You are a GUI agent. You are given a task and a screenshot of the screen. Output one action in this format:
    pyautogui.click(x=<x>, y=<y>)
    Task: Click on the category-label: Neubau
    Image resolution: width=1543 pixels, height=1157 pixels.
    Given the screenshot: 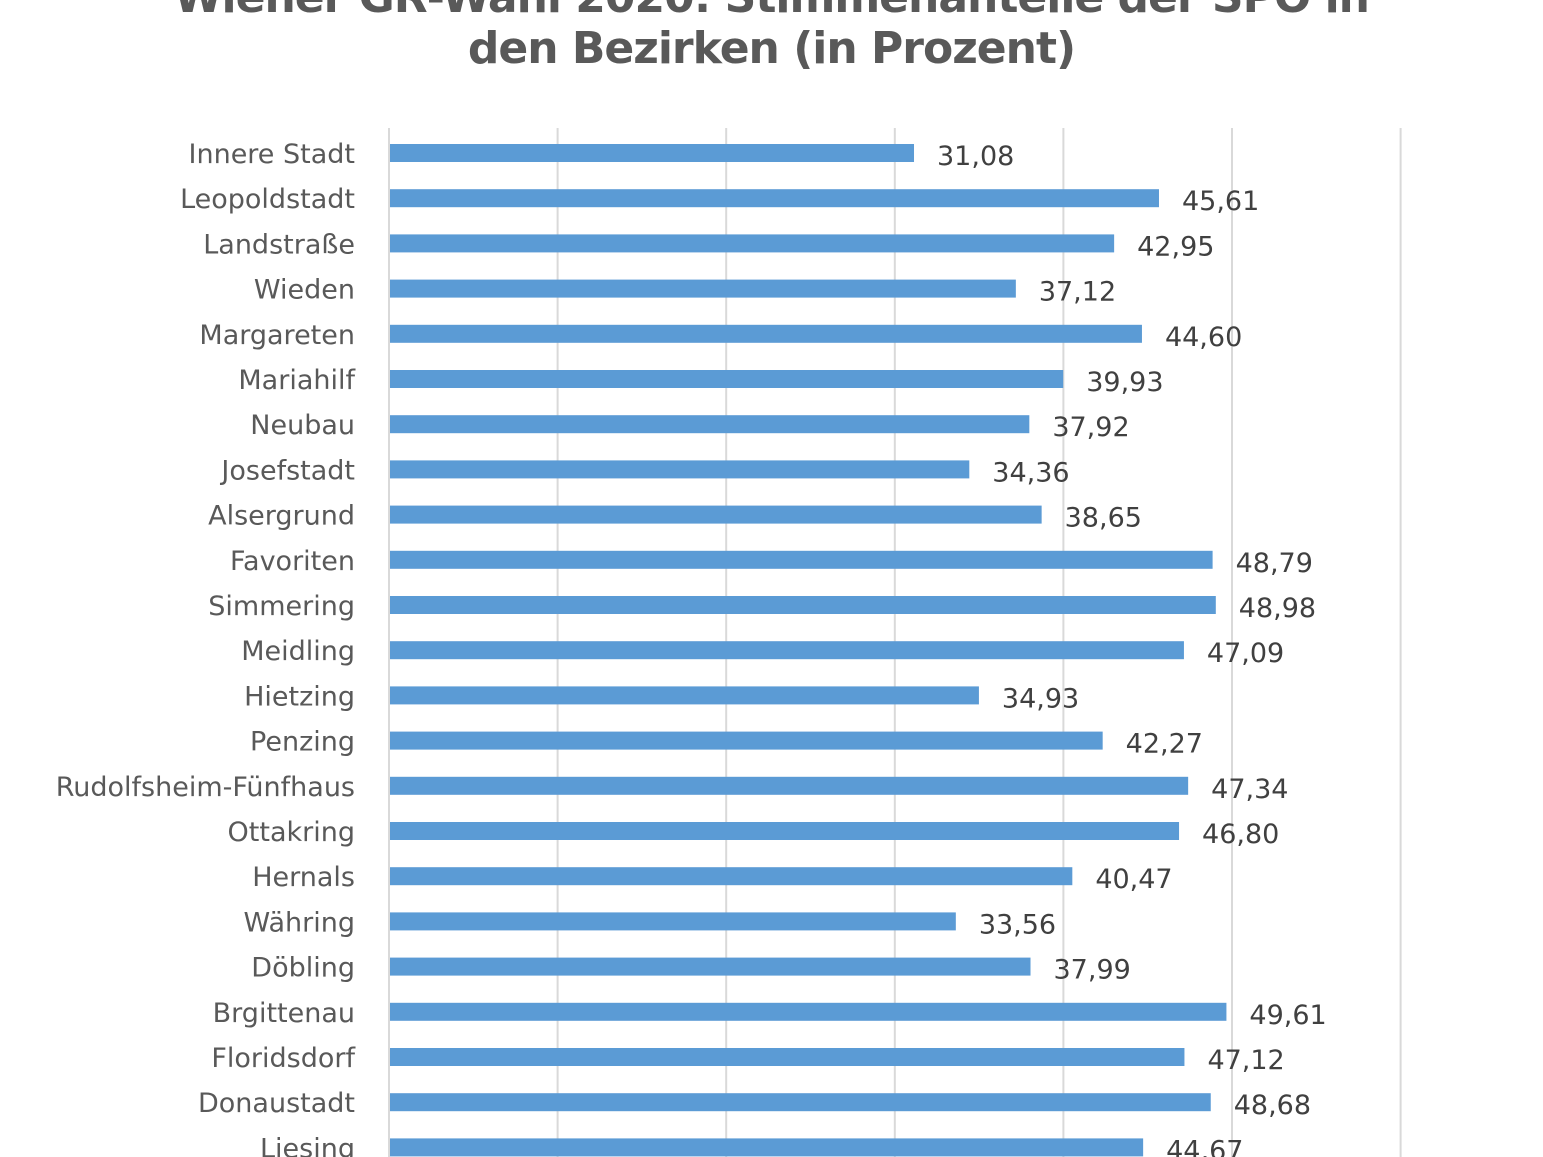 What is the action you would take?
    pyautogui.click(x=302, y=425)
    